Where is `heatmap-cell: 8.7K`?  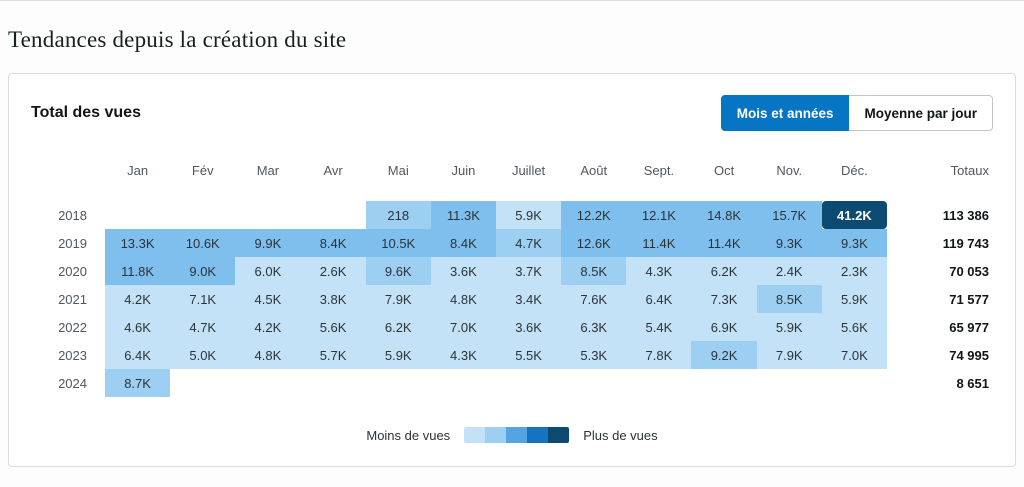
heatmap-cell: 8.7K is located at coordinates (138, 383).